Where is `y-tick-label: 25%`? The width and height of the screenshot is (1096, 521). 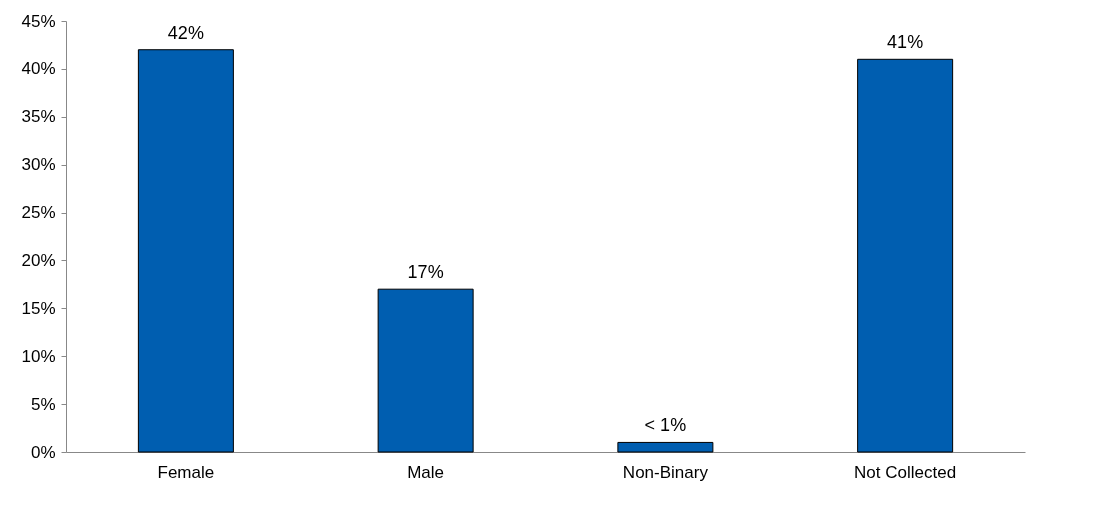
y-tick-label: 25% is located at coordinates (38, 213).